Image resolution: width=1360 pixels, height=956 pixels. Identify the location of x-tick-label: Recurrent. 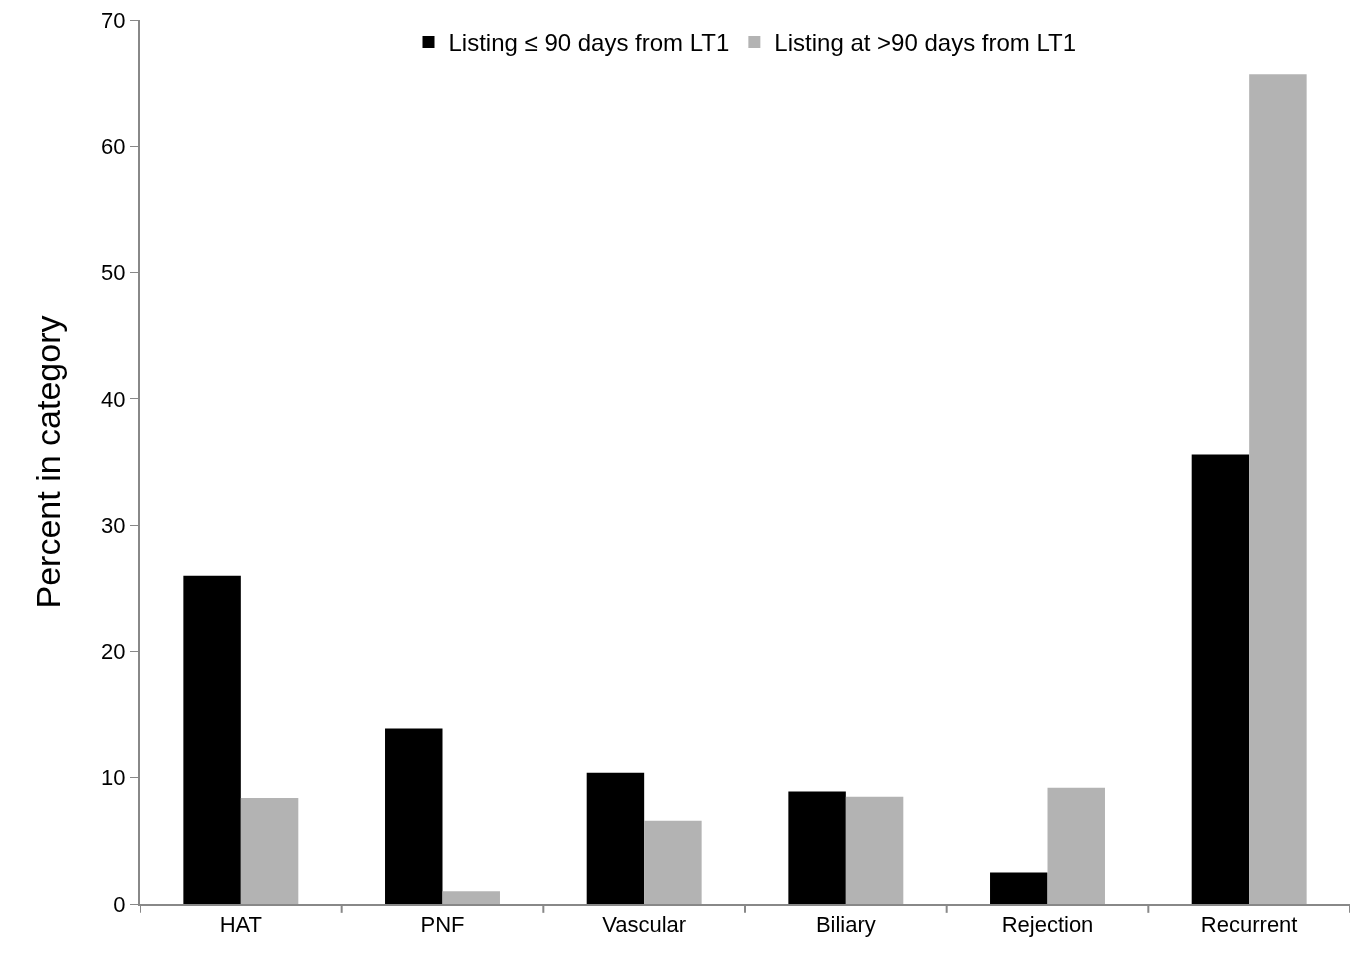
(1249, 925).